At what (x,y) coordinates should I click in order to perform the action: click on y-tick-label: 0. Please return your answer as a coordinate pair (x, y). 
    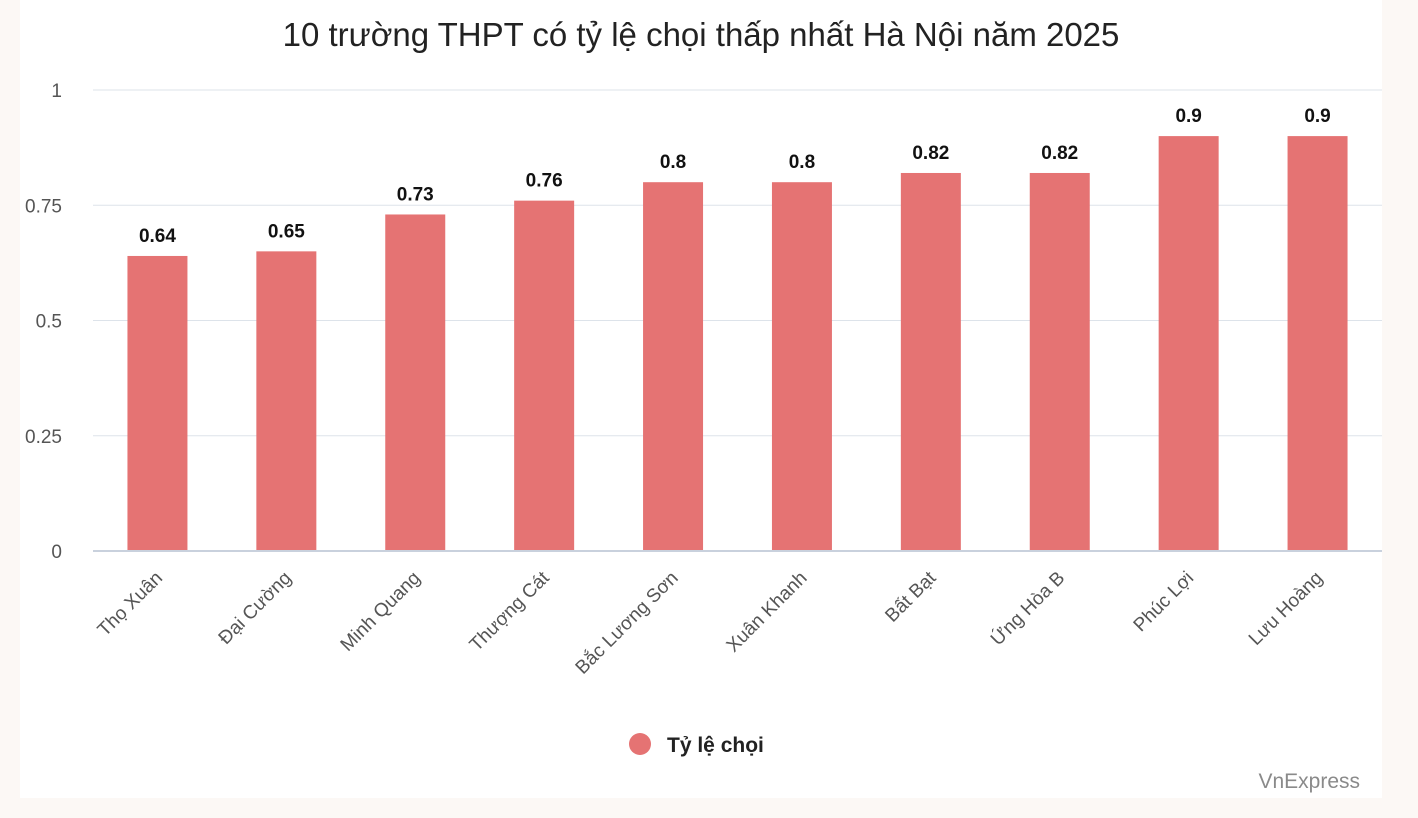
    Looking at the image, I should click on (56, 552).